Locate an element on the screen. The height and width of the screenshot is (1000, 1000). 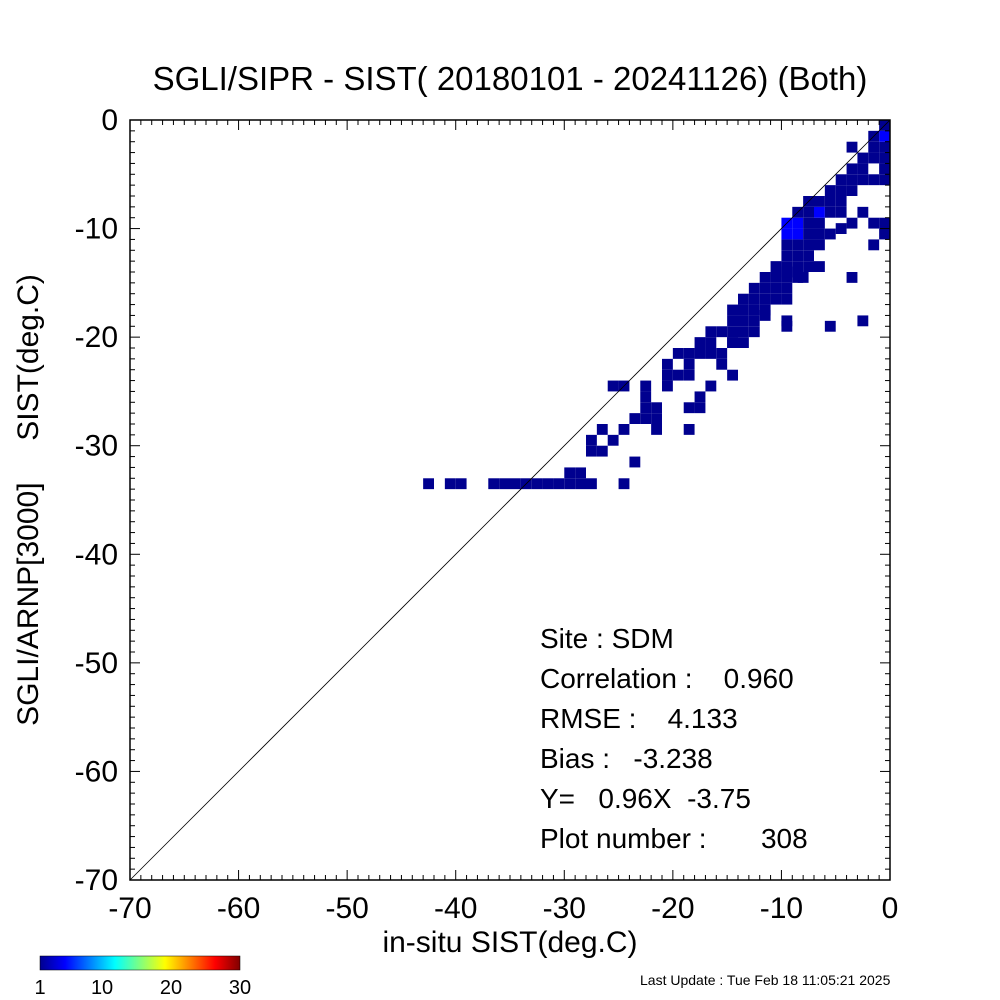
colorbar-tick-label: 20 is located at coordinates (171, 988).